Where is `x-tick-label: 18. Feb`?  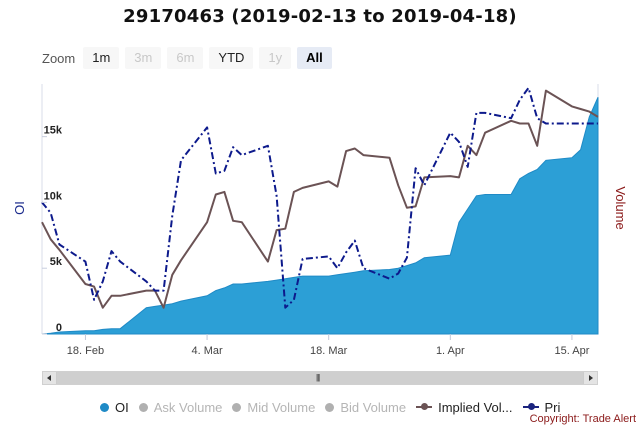 x-tick-label: 18. Feb is located at coordinates (85, 351).